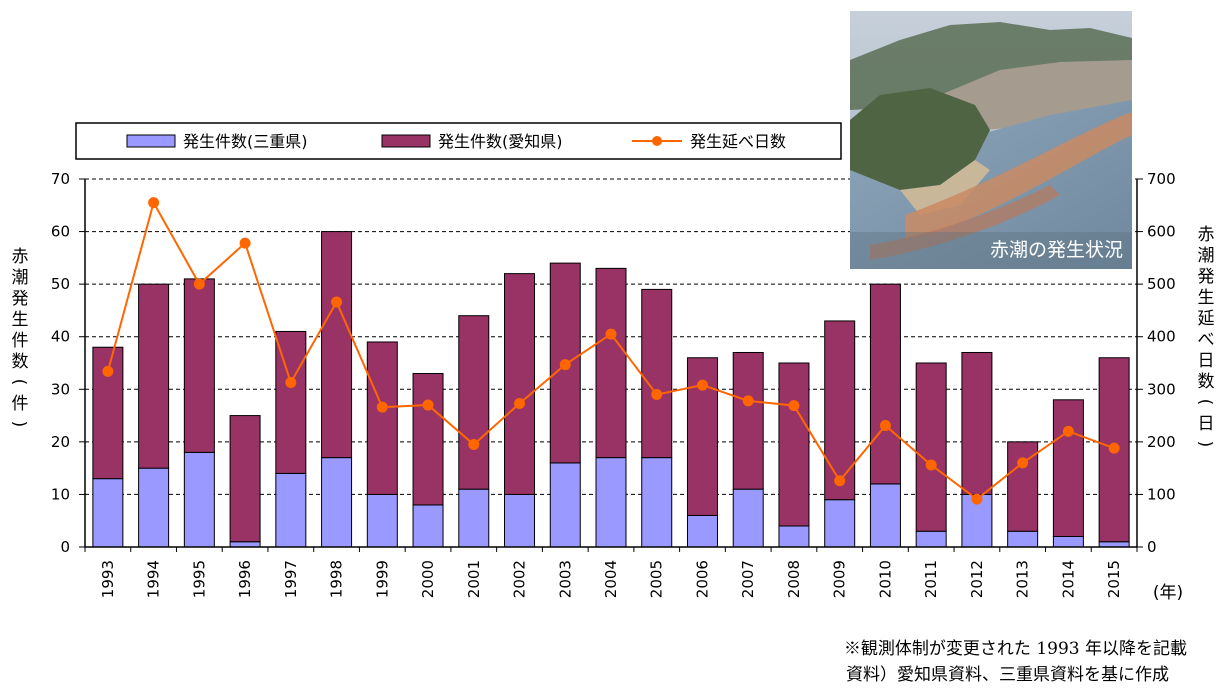  Describe the element at coordinates (60, 442) in the screenshot. I see `left-tick-label: 20` at that location.